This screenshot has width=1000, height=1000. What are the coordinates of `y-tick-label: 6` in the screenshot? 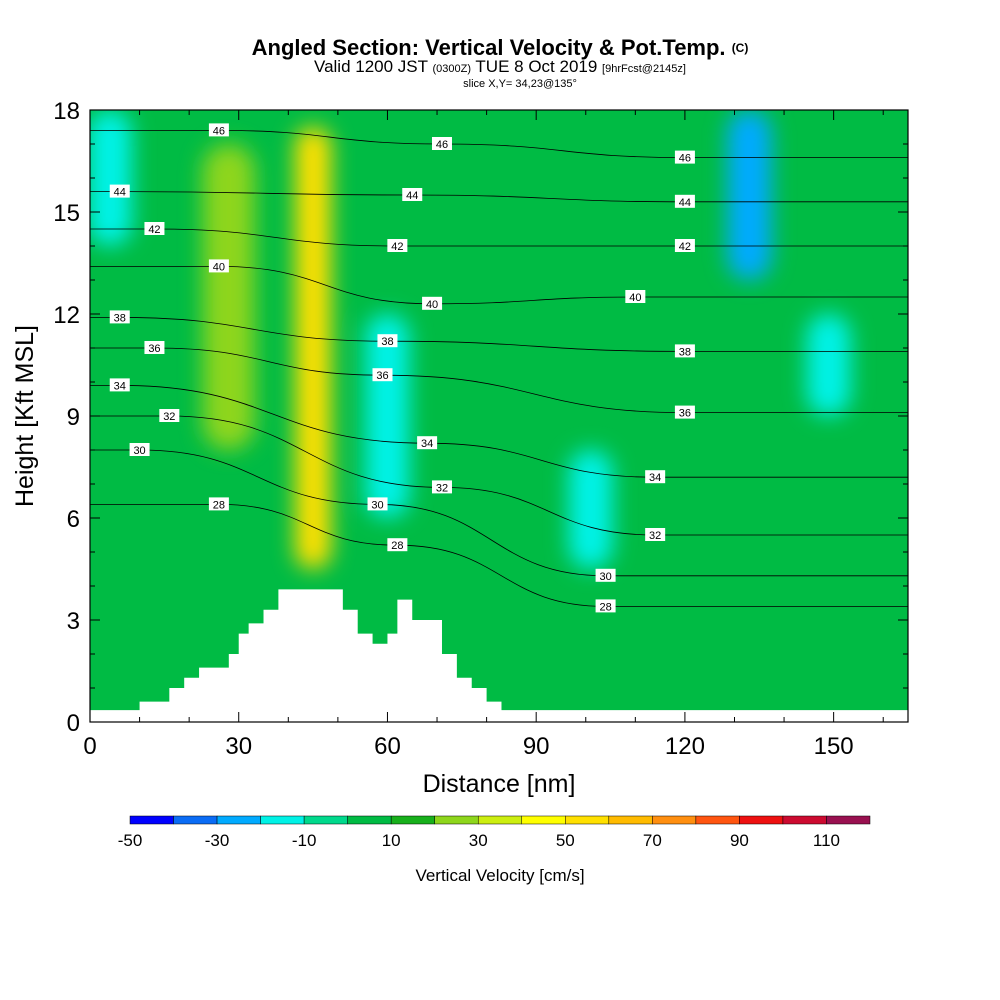 It's located at (73, 519).